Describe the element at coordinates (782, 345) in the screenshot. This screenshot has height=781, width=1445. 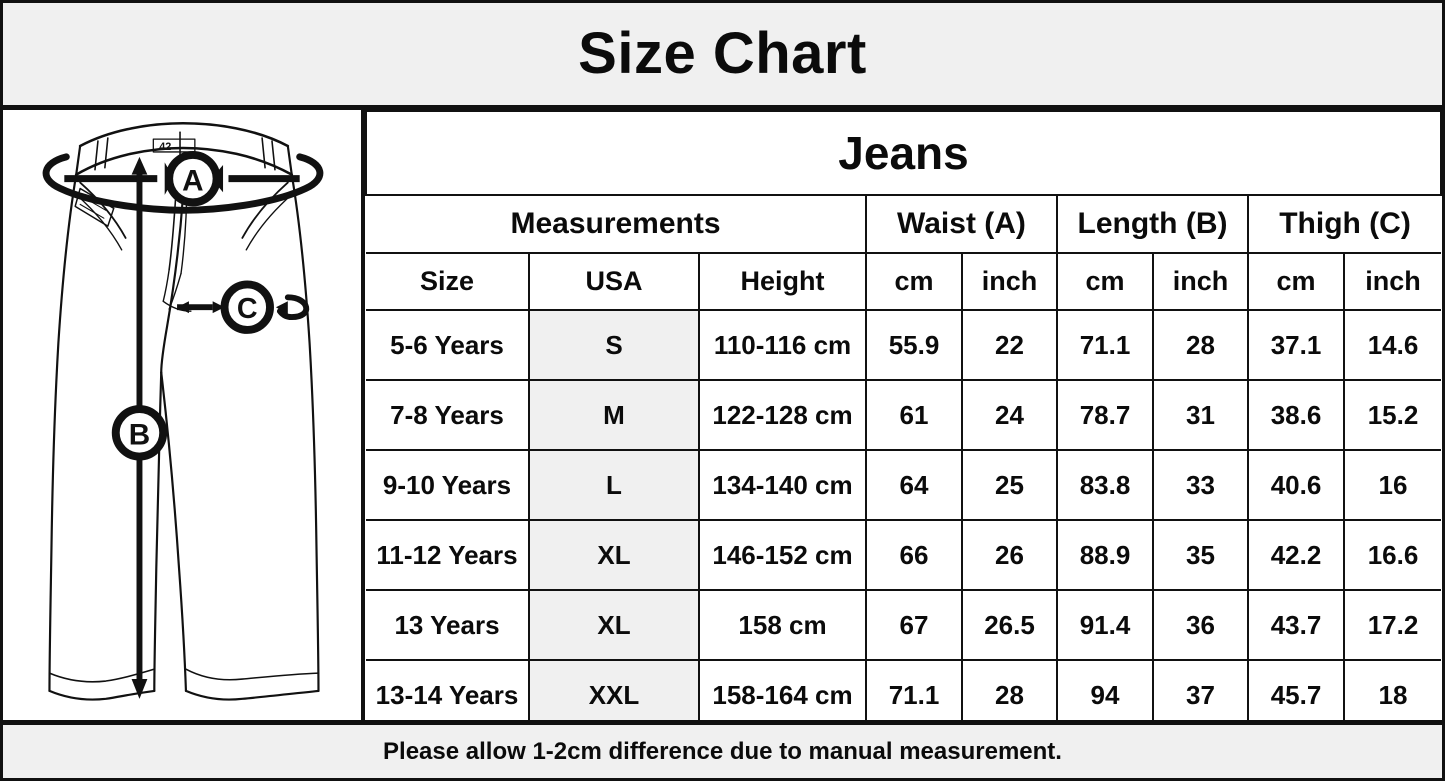
I see `cell-height: 110-116 cm` at that location.